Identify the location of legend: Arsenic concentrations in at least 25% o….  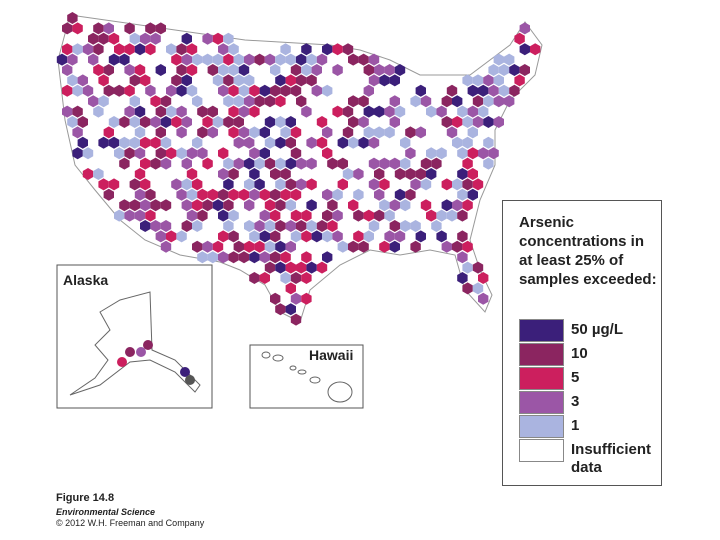
(582, 343).